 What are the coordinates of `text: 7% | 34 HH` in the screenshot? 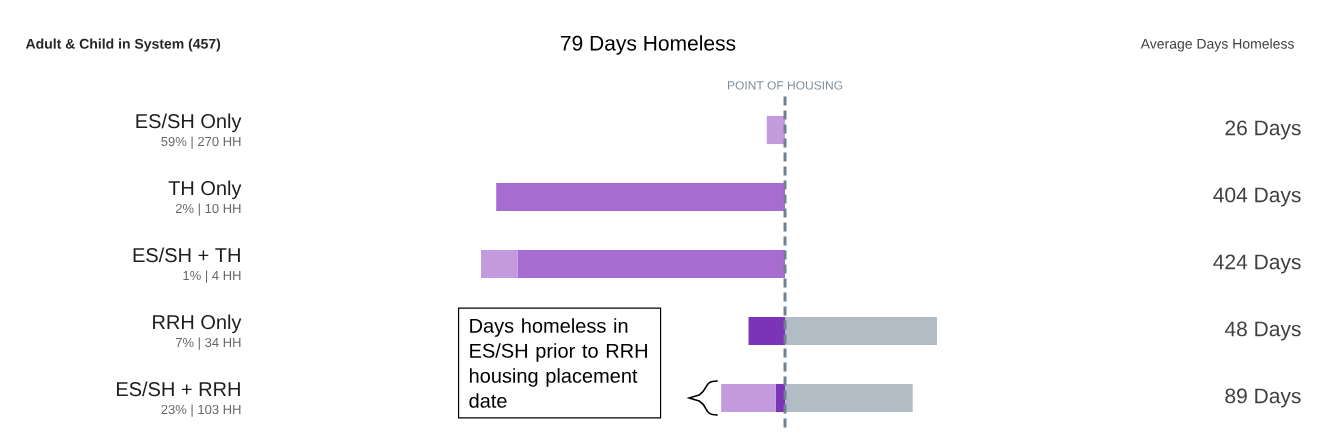 It's located at (208, 343).